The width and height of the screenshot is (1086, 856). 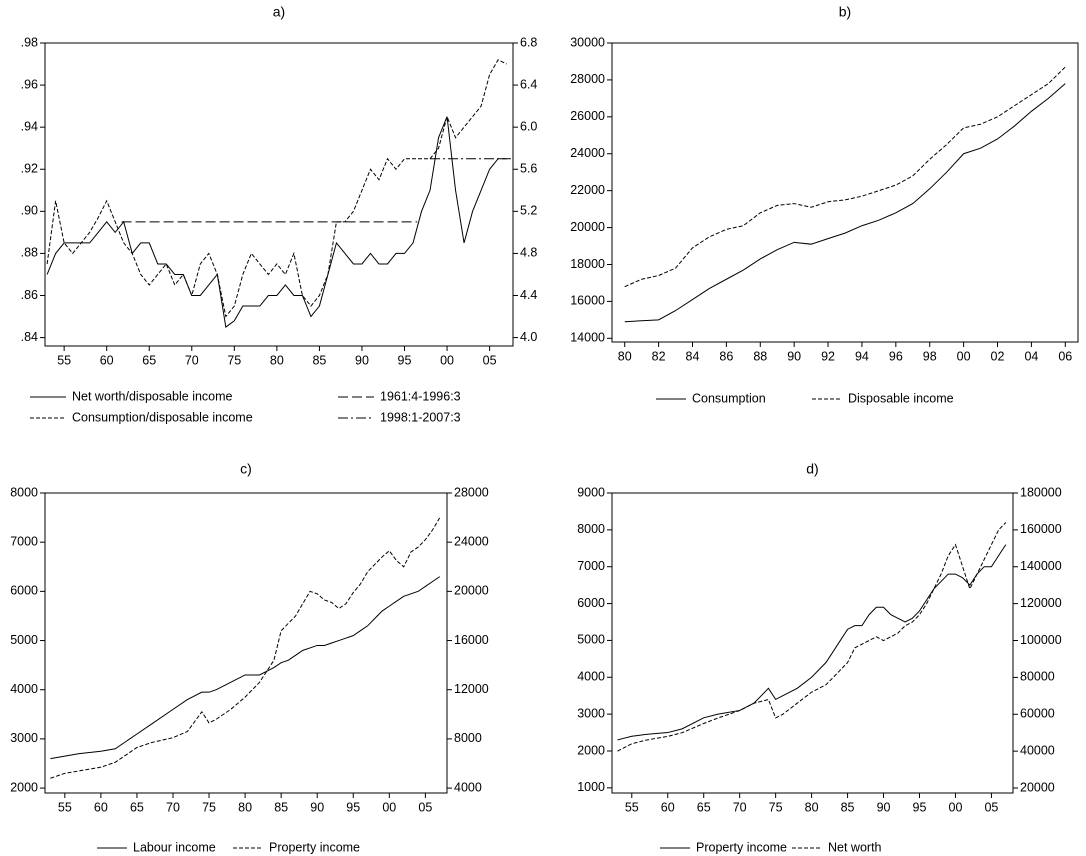 What do you see at coordinates (828, 356) in the screenshot?
I see `x-tick-label: 92` at bounding box center [828, 356].